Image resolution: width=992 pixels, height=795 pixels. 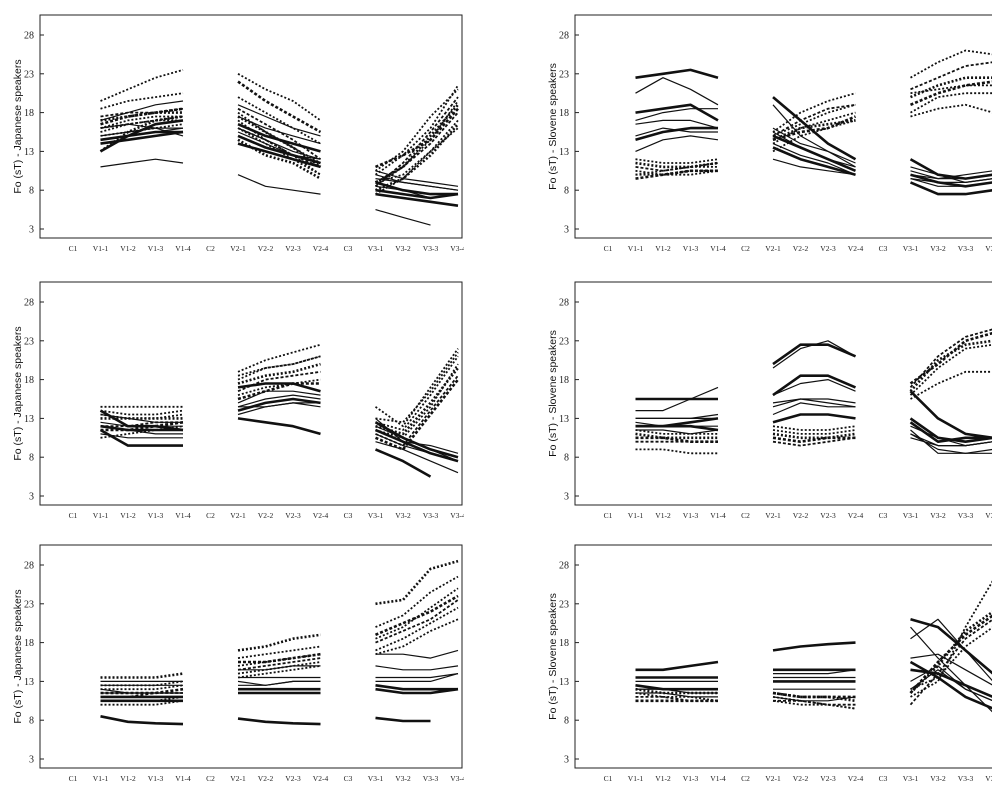 I want to click on plot-frame, so click(x=783, y=126).